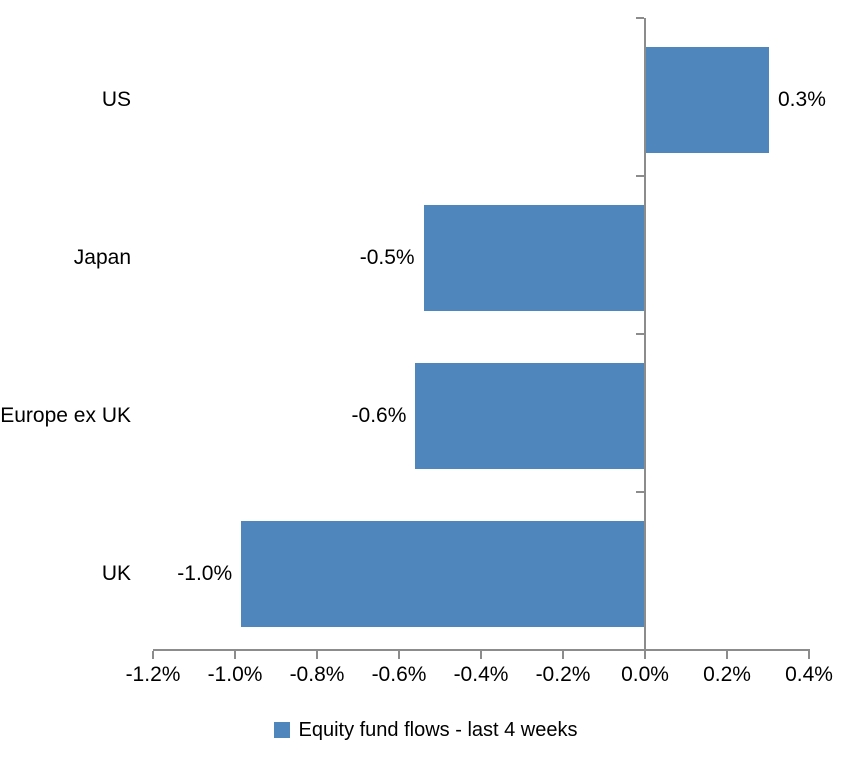  Describe the element at coordinates (481, 650) in the screenshot. I see `value-axis-line` at that location.